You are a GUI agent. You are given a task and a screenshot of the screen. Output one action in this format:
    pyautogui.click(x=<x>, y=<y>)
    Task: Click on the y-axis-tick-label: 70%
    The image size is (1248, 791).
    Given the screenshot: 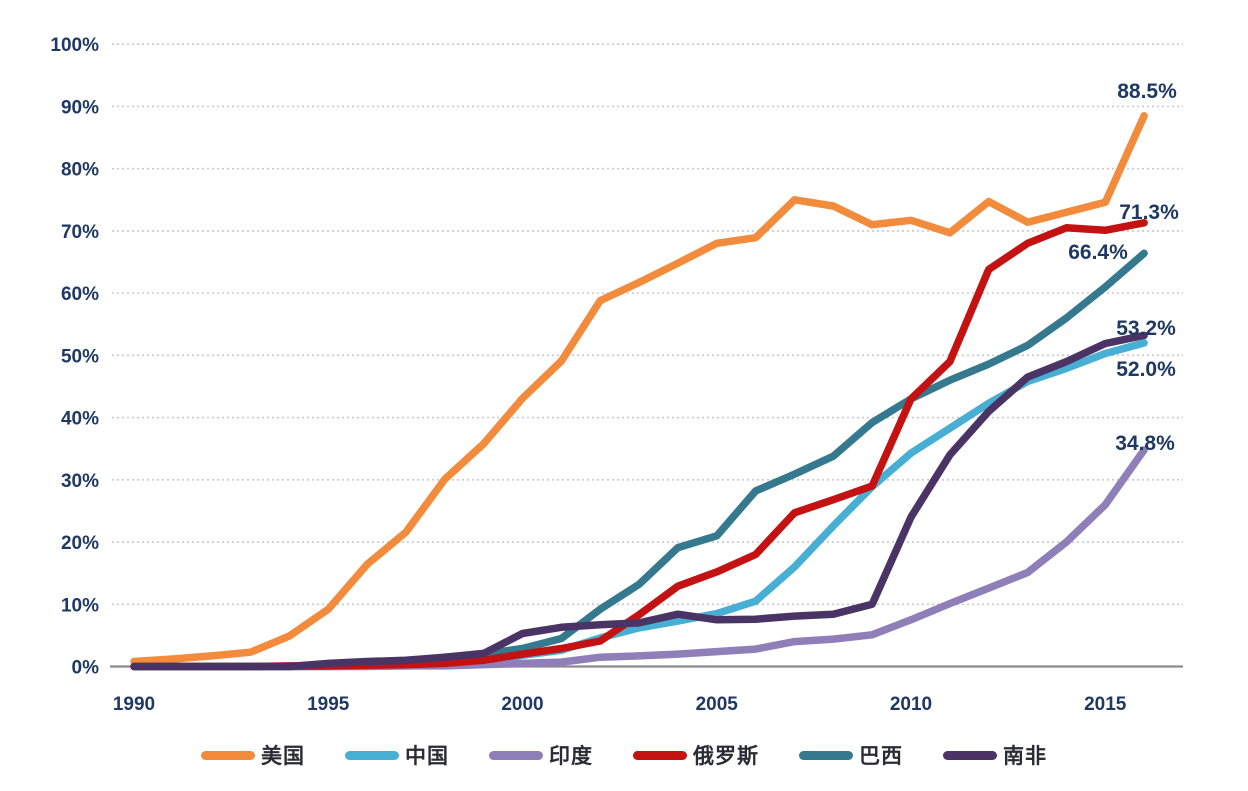 What is the action you would take?
    pyautogui.click(x=80, y=232)
    